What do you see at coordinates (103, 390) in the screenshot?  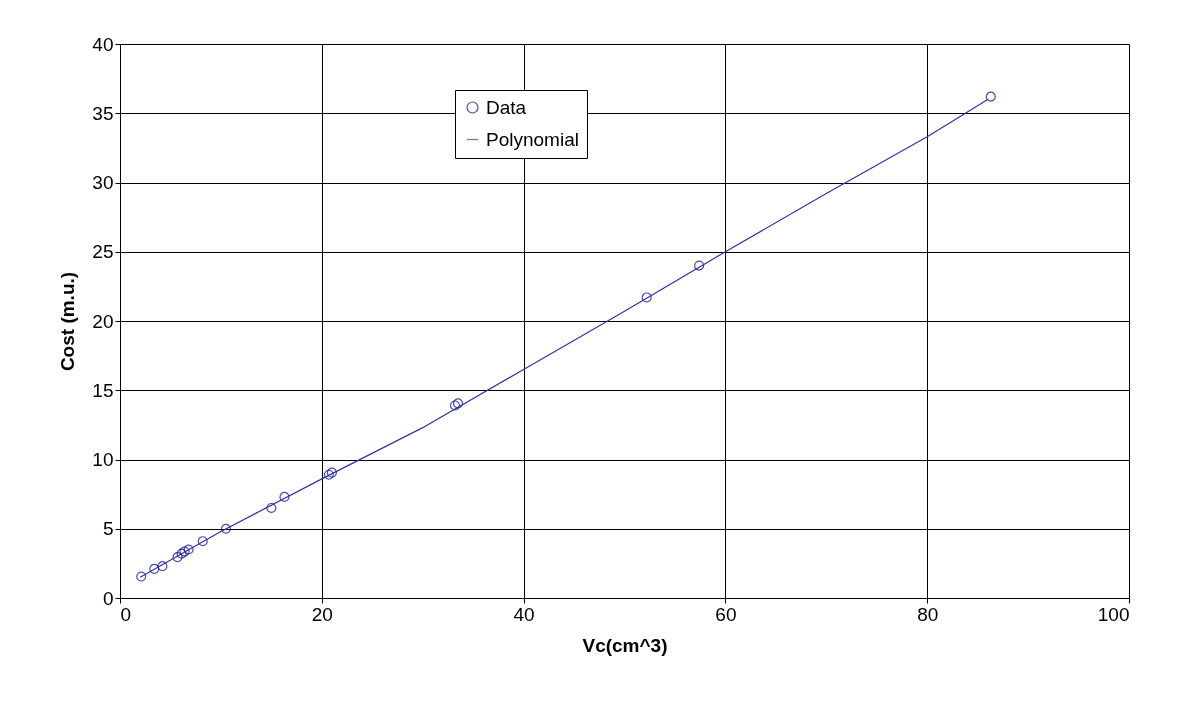 I see `y-tick-label: 15` at bounding box center [103, 390].